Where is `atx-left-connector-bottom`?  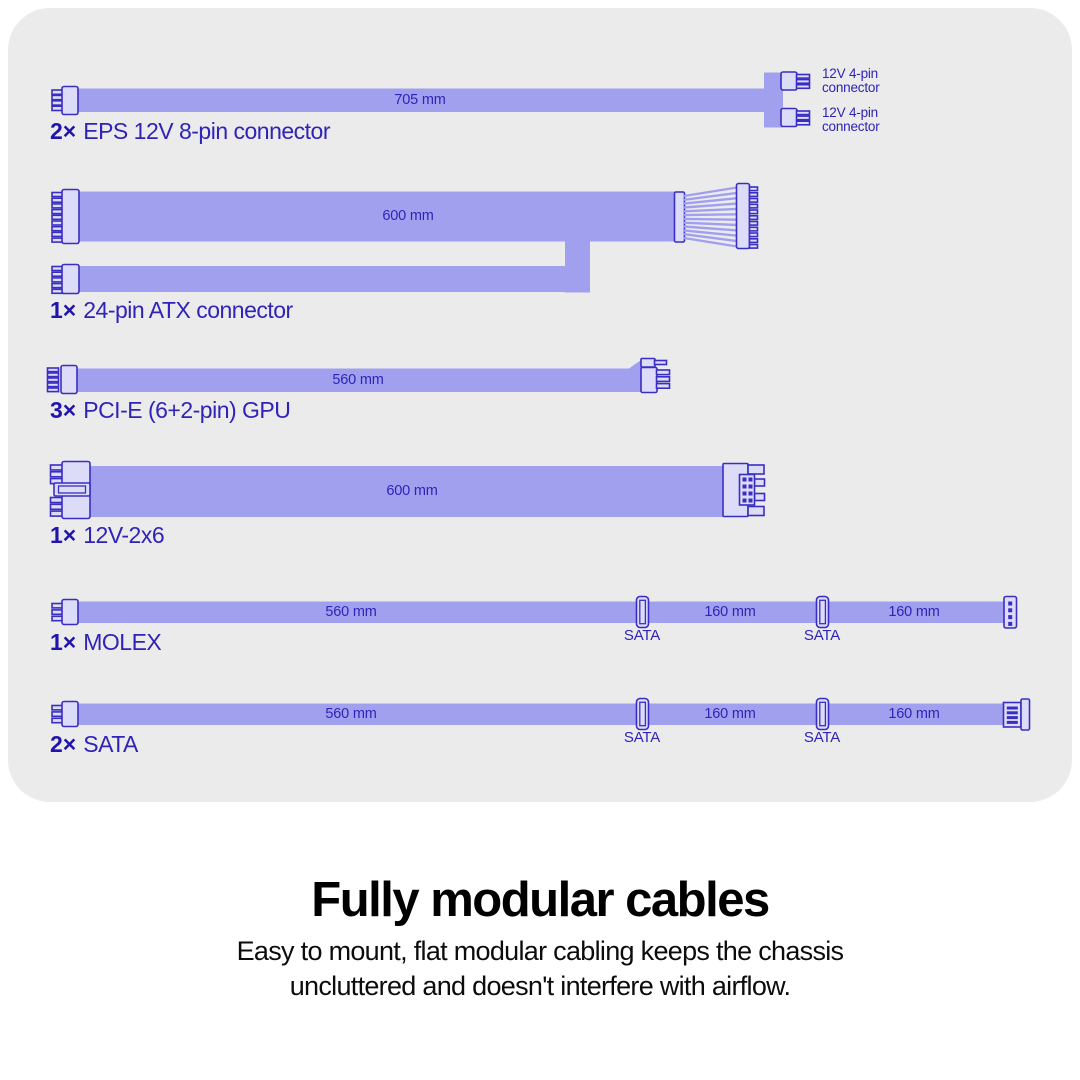 atx-left-connector-bottom is located at coordinates (65, 279).